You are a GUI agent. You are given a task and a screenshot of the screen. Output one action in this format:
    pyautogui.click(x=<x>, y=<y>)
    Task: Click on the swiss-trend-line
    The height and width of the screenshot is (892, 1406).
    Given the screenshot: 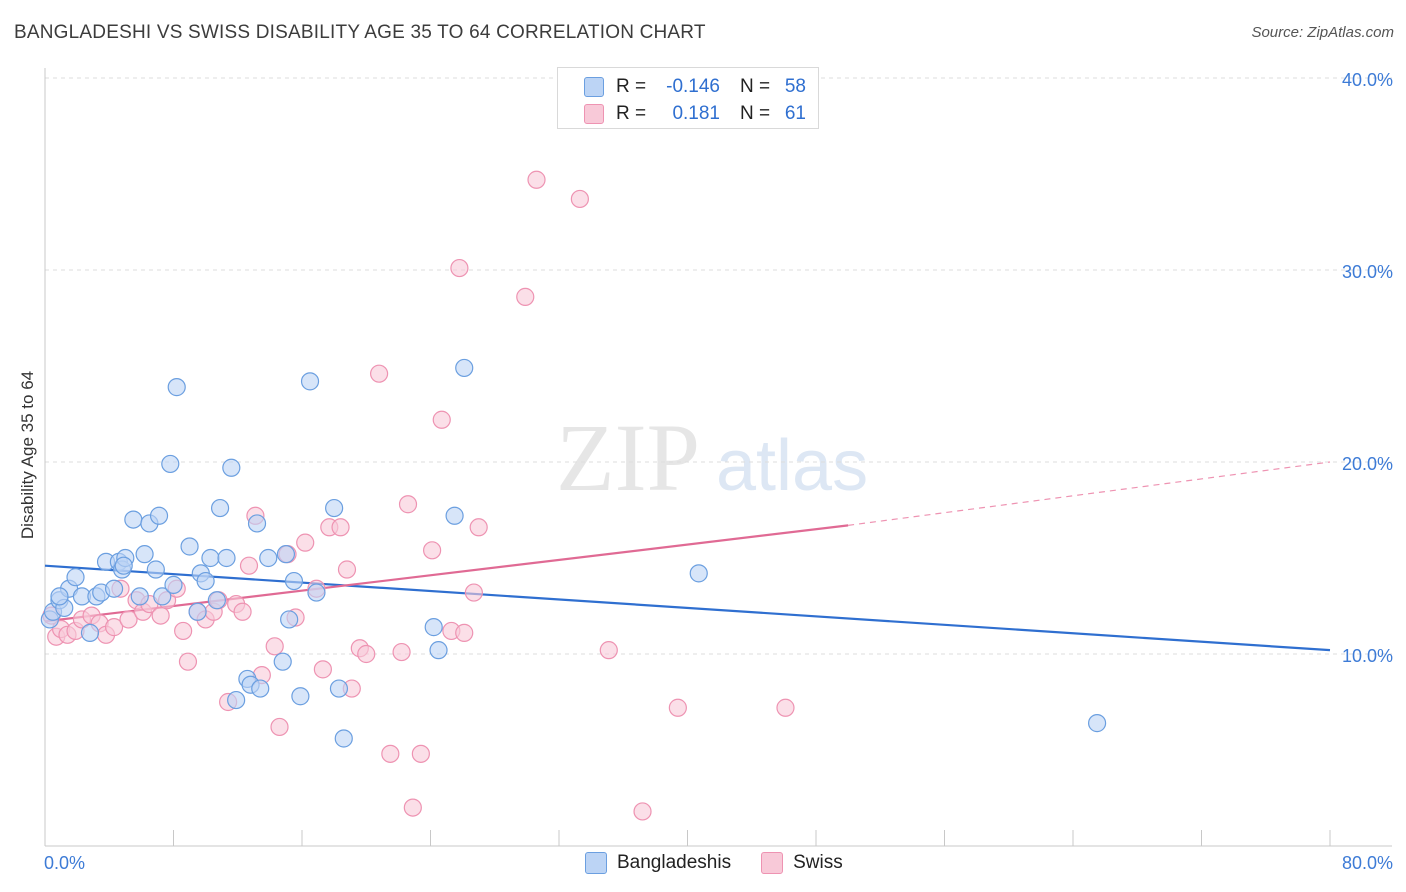 What is the action you would take?
    pyautogui.click(x=446, y=573)
    